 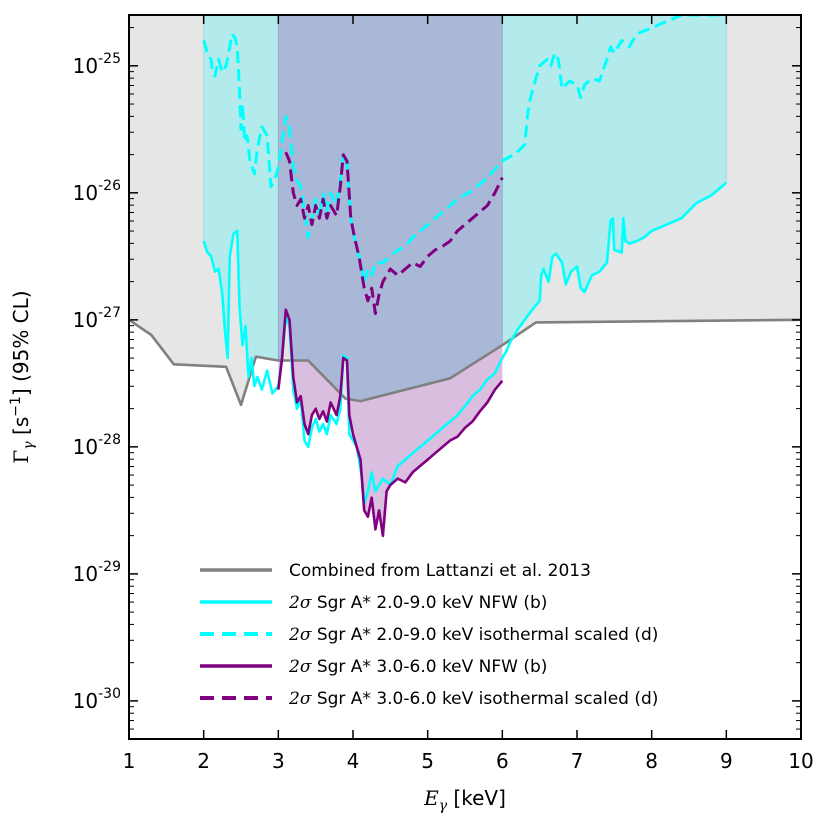 What do you see at coordinates (97, 64) in the screenshot?
I see `y-tick-label: 10-25` at bounding box center [97, 64].